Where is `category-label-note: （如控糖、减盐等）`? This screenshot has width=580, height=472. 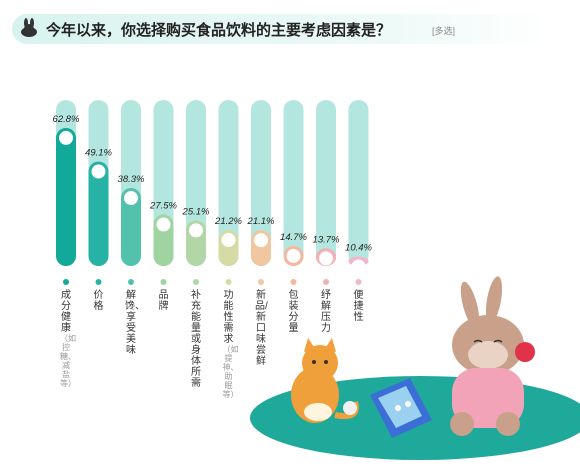
category-label-note: （如控糖、减盐等） is located at coordinates (68, 361).